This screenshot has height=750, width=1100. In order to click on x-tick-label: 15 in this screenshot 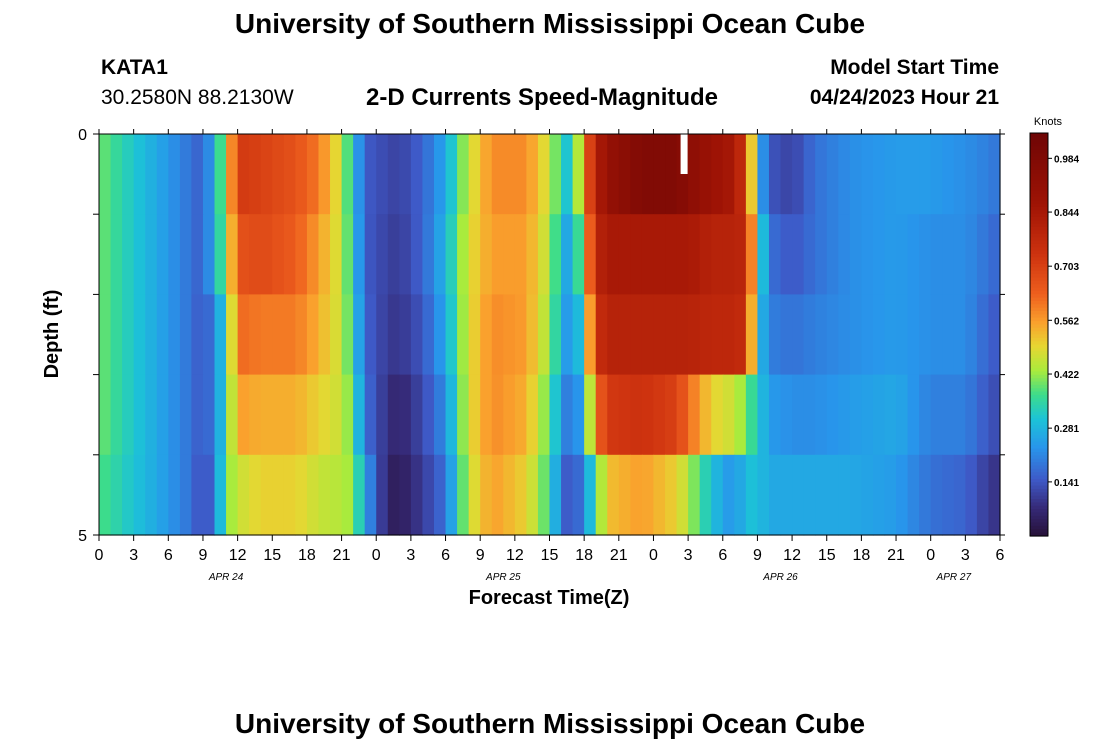, I will do `click(827, 555)`.